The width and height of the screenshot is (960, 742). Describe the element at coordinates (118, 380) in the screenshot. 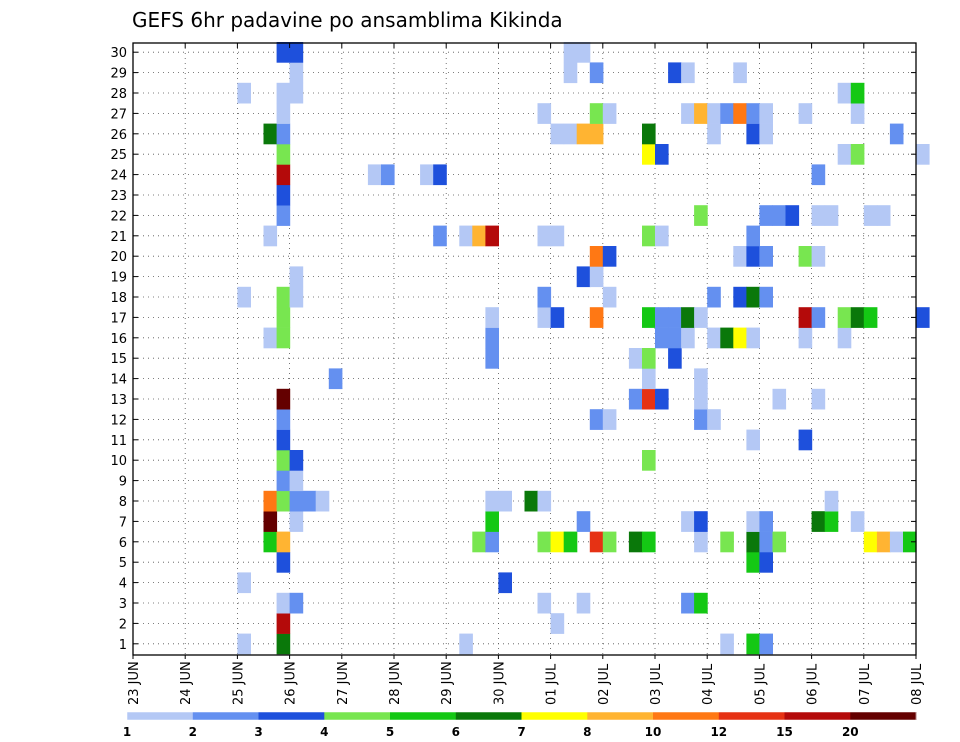

I see `y-tick-label: 14` at that location.